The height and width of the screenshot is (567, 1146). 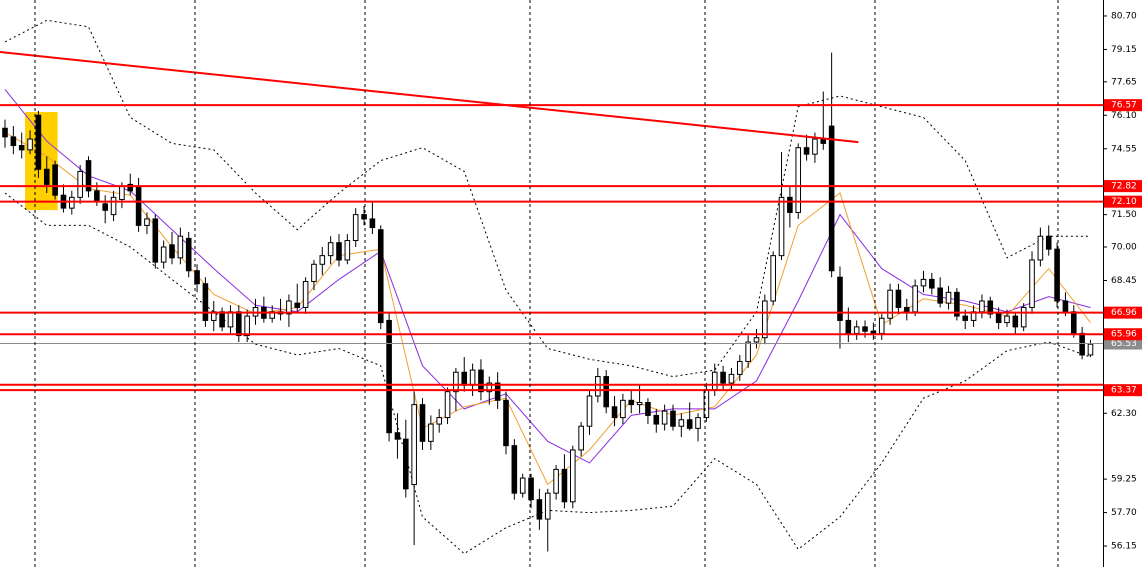 I want to click on level-label: 76.57, so click(x=1124, y=106).